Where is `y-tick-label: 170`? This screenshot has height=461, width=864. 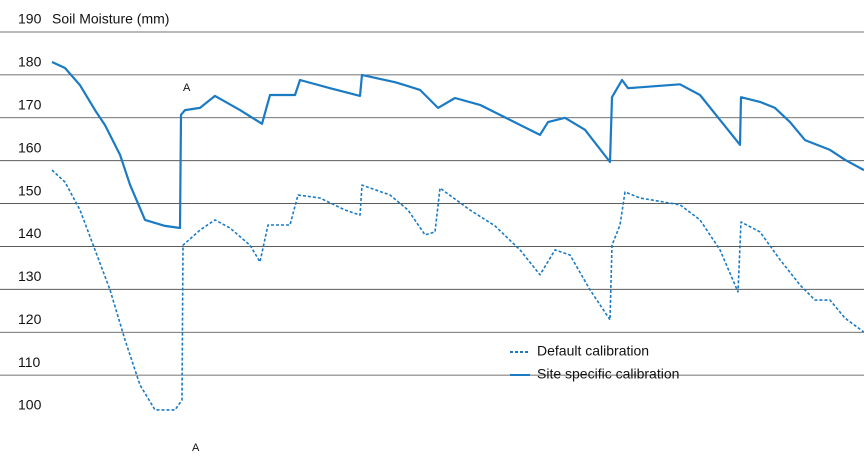
y-tick-label: 170 is located at coordinates (30, 104).